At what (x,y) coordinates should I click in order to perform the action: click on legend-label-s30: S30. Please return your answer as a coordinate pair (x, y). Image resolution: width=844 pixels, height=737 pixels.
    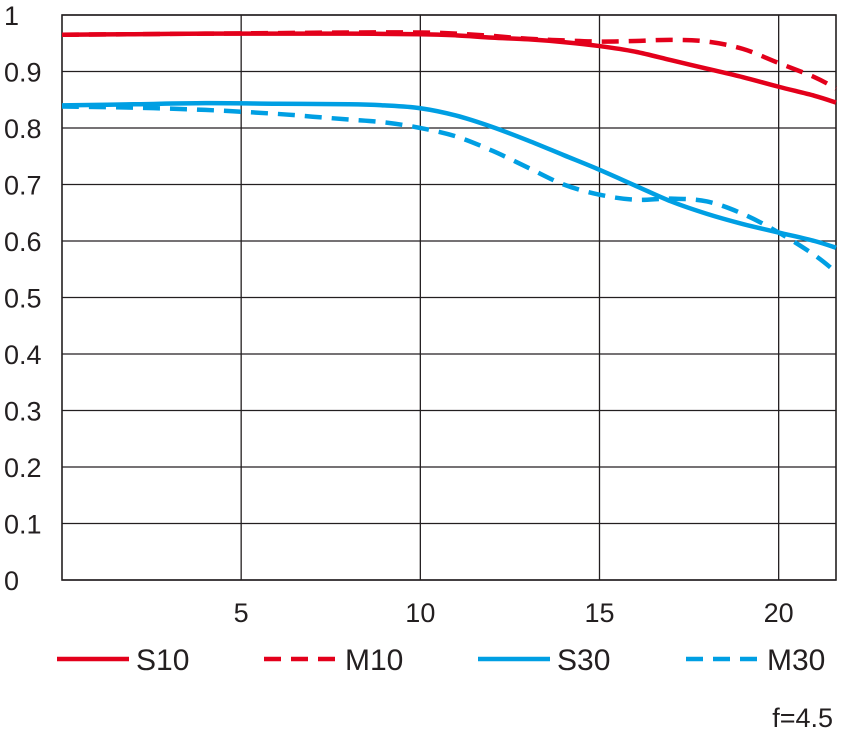
    Looking at the image, I should click on (583, 660).